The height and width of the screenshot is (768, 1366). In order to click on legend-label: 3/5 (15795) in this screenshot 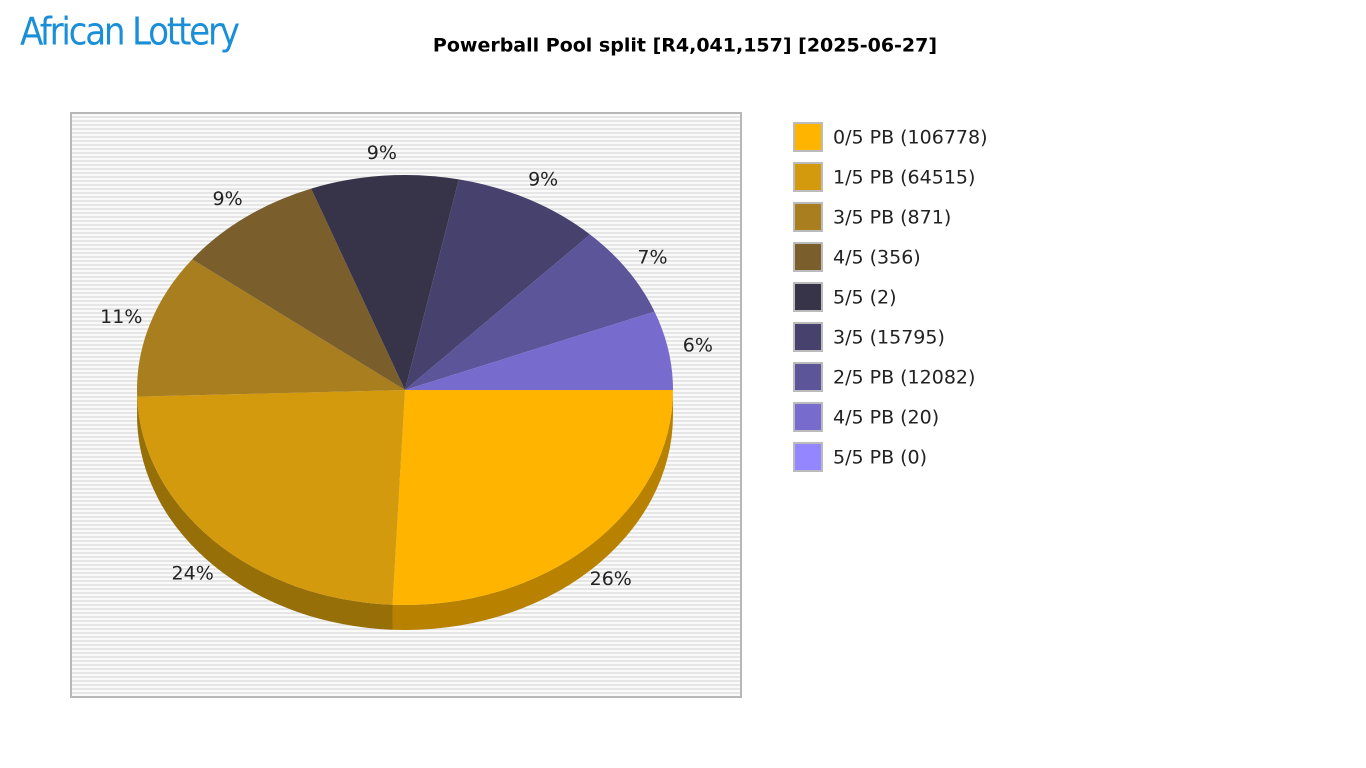, I will do `click(889, 338)`.